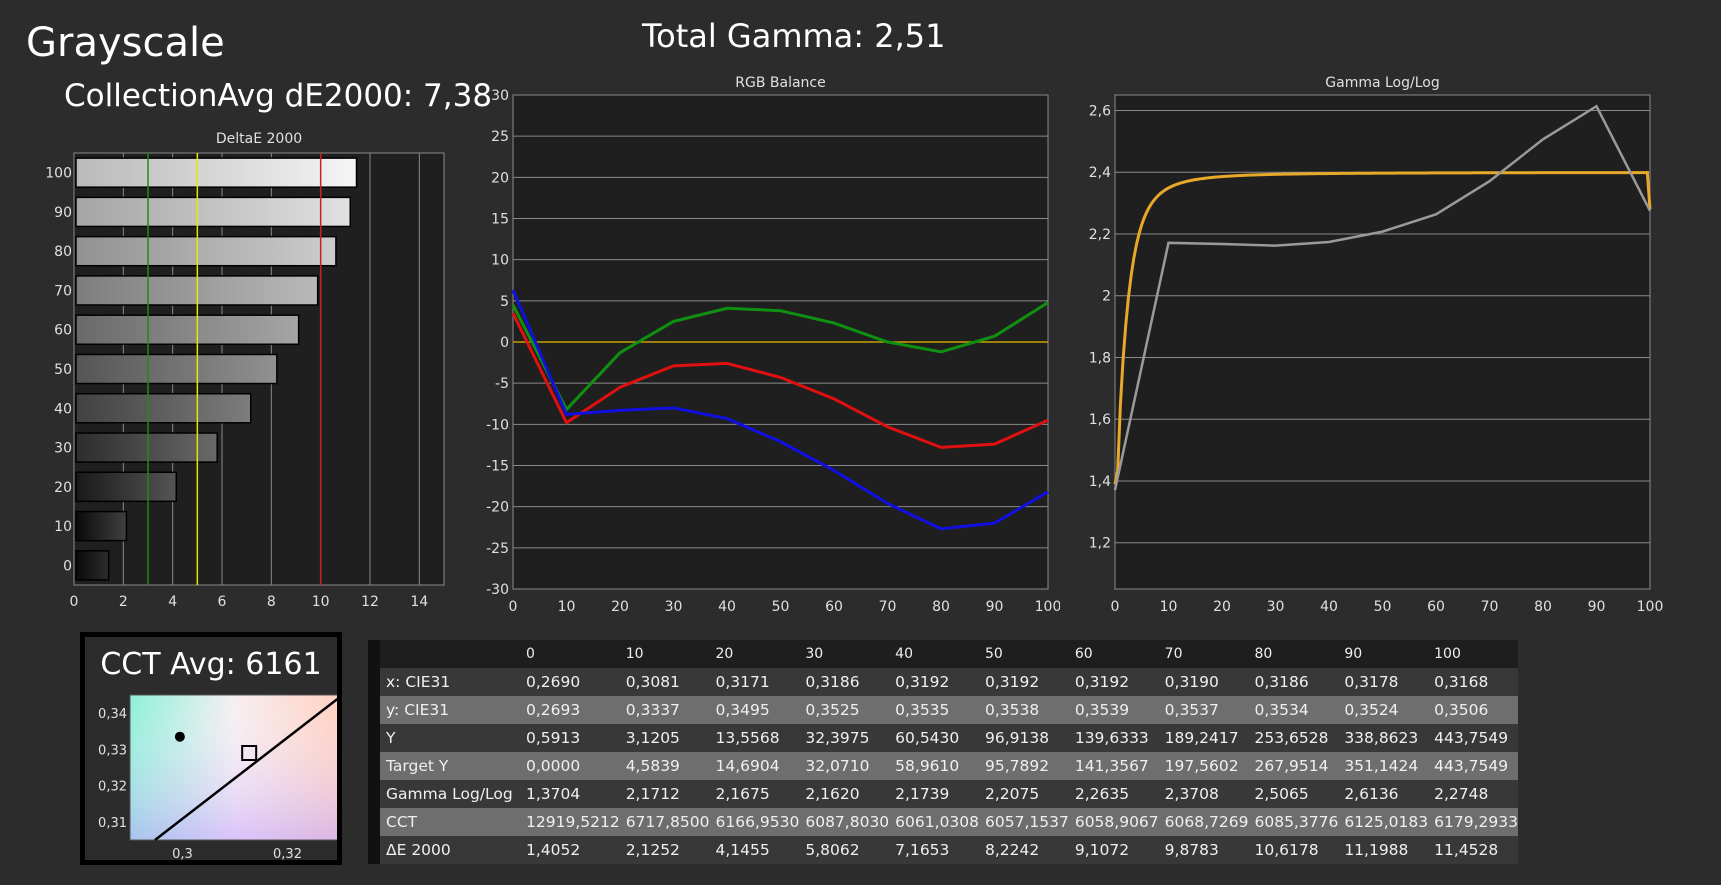  Describe the element at coordinates (780, 83) in the screenshot. I see `chart-title: RGB Balance` at that location.